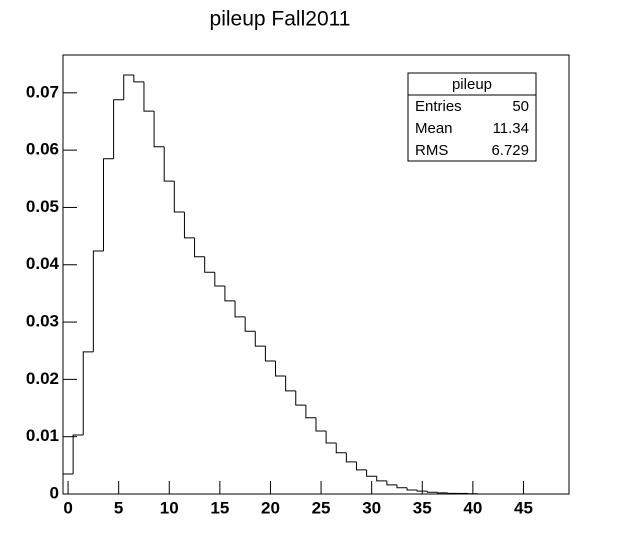 The height and width of the screenshot is (550, 633). What do you see at coordinates (169, 507) in the screenshot?
I see `x-tick-label: 10` at bounding box center [169, 507].